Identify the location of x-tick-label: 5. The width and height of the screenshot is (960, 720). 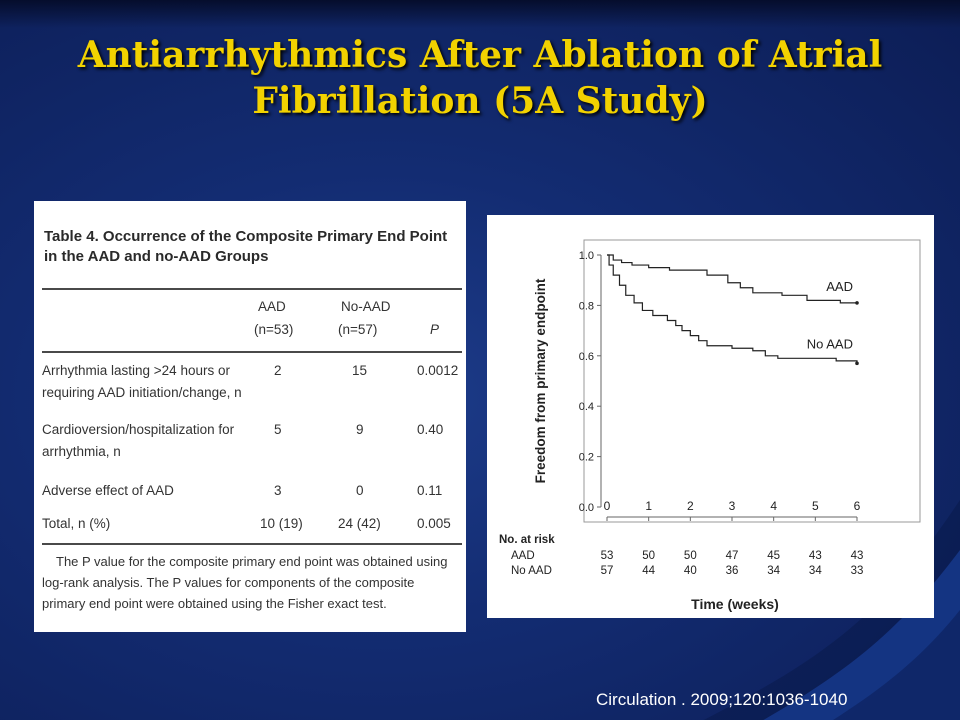
(815, 506).